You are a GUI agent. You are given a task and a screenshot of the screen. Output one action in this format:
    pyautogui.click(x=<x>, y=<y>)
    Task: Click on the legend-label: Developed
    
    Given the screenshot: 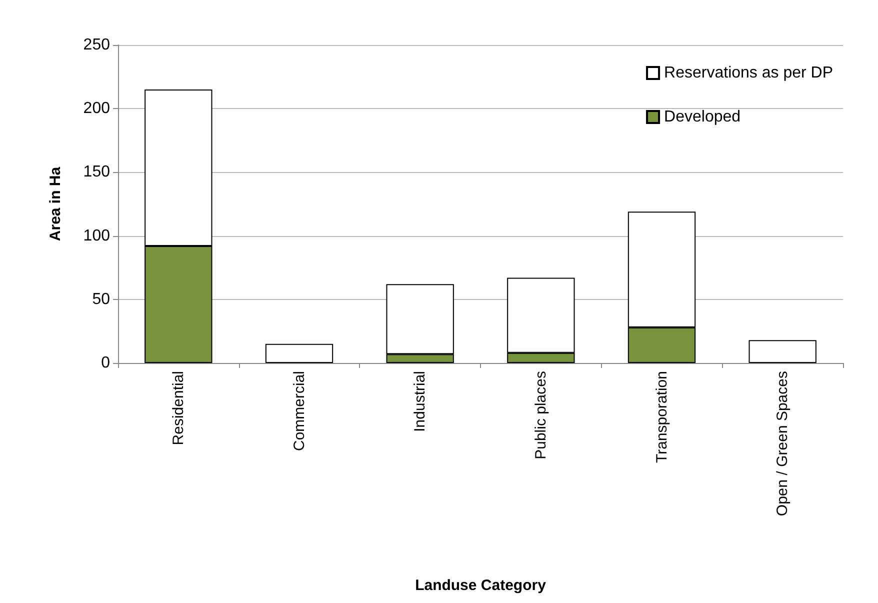 What is the action you would take?
    pyautogui.click(x=702, y=117)
    